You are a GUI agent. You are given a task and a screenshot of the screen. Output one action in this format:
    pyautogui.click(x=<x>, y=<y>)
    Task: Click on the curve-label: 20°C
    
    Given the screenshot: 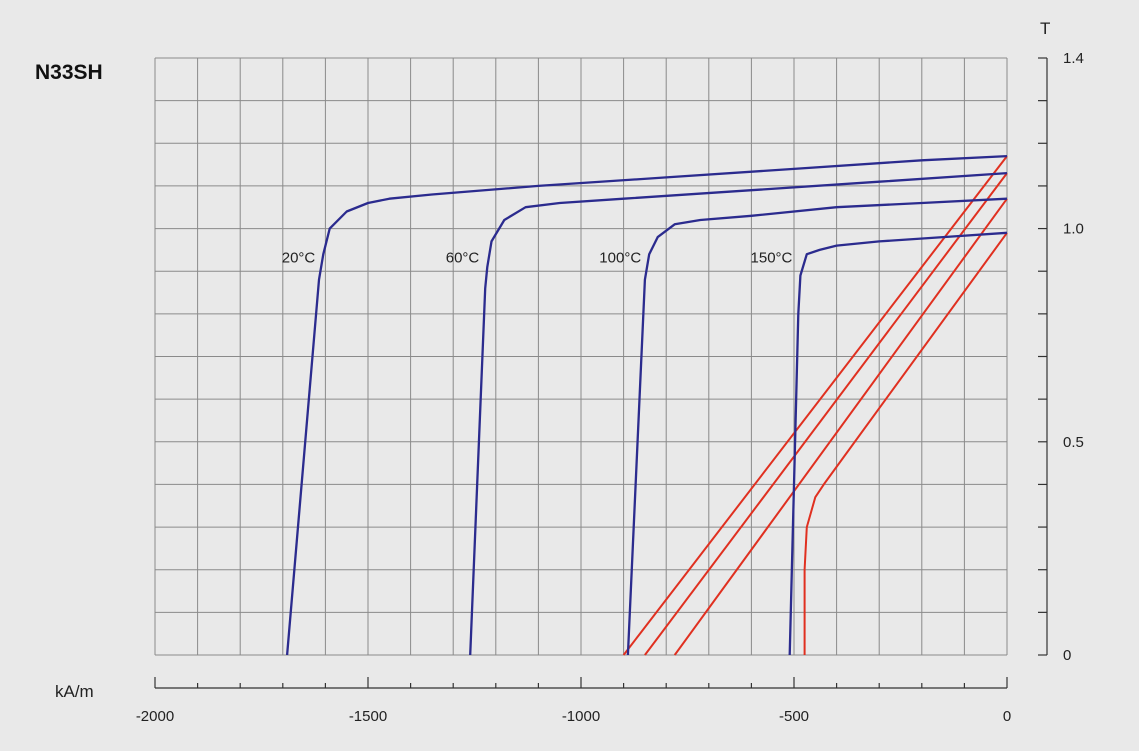 What is the action you would take?
    pyautogui.click(x=299, y=257)
    